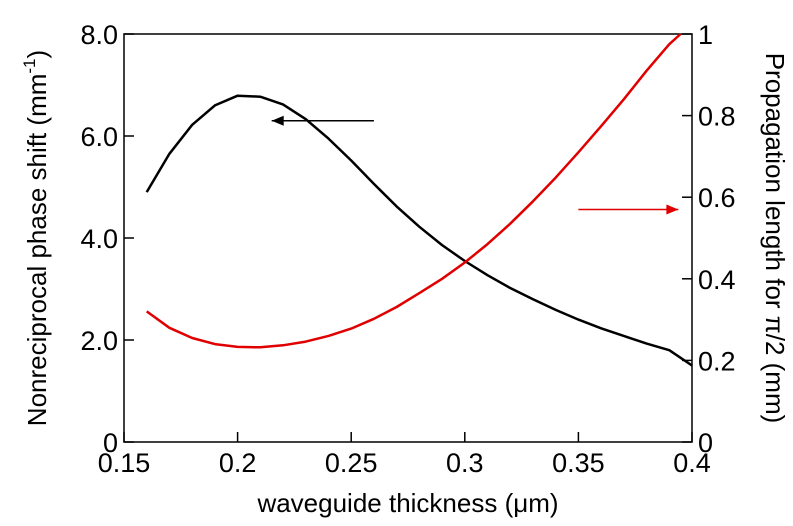 The width and height of the screenshot is (793, 526). I want to click on left-y-axis-ticks: 0 2.0 4.0 6.0 8.0, so click(107, 239).